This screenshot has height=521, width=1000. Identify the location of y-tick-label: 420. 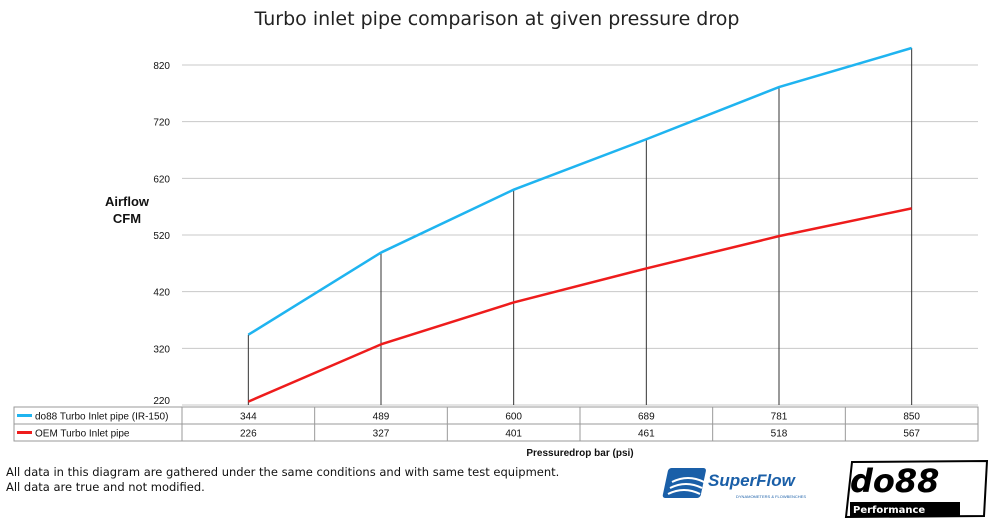
(161, 293).